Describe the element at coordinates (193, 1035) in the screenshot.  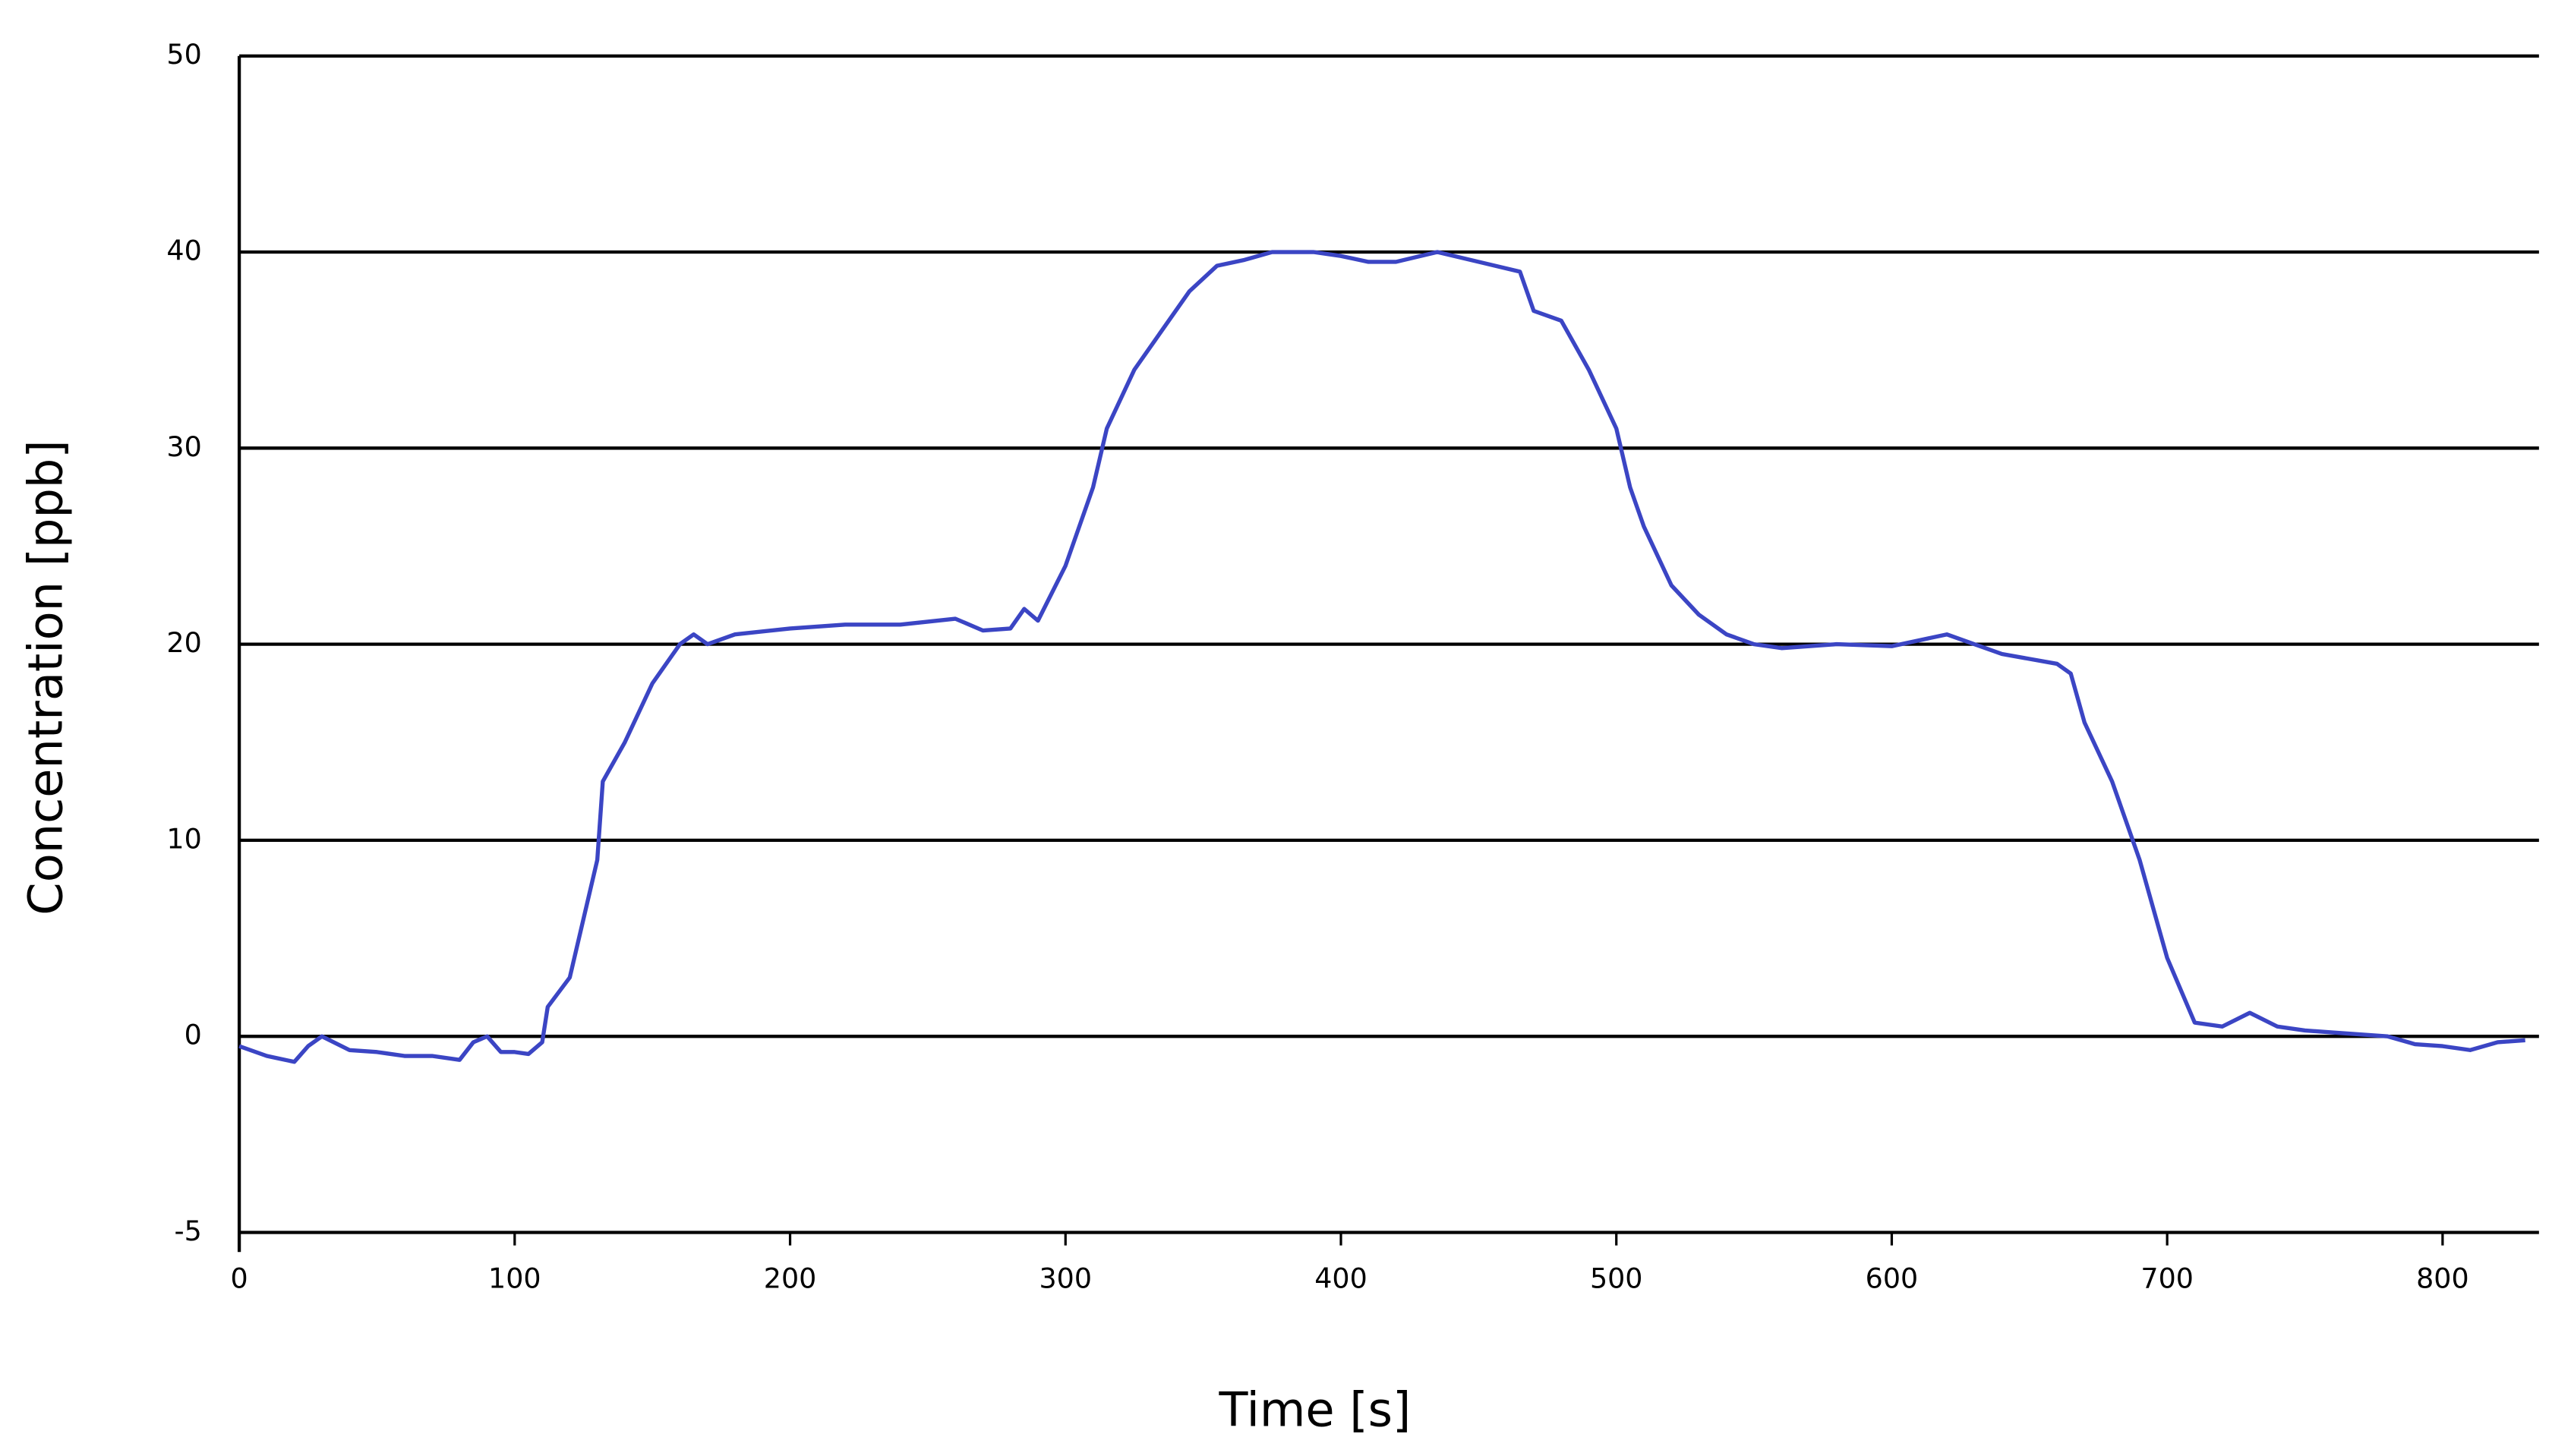
I see `y-tick-label: 0` at that location.